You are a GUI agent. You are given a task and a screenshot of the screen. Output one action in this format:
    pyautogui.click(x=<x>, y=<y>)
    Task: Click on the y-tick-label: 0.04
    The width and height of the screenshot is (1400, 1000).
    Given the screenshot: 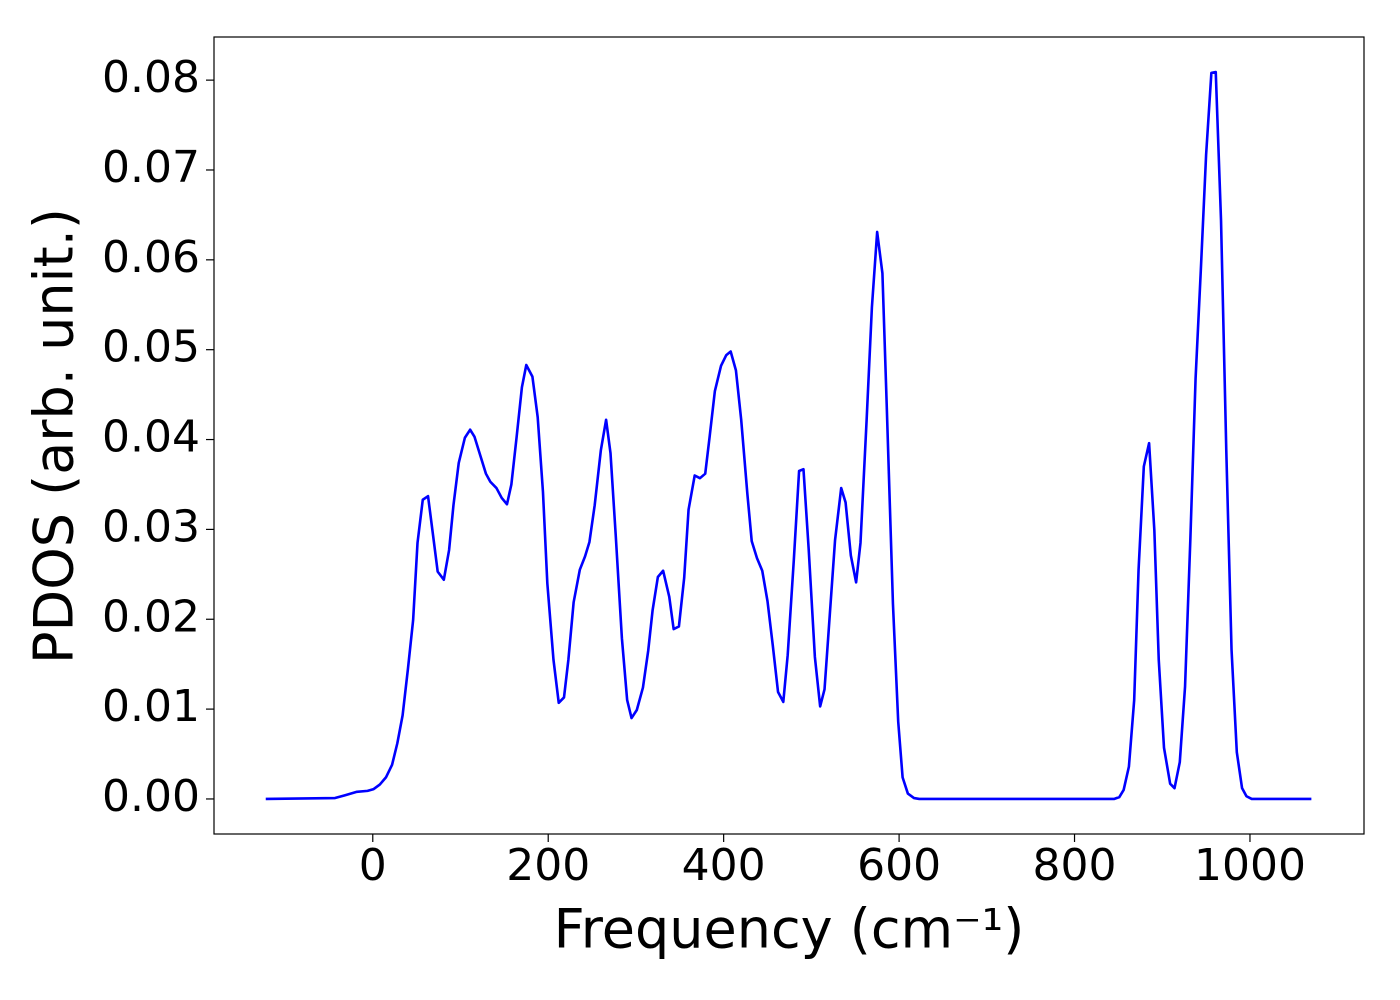 What is the action you would take?
    pyautogui.click(x=151, y=437)
    